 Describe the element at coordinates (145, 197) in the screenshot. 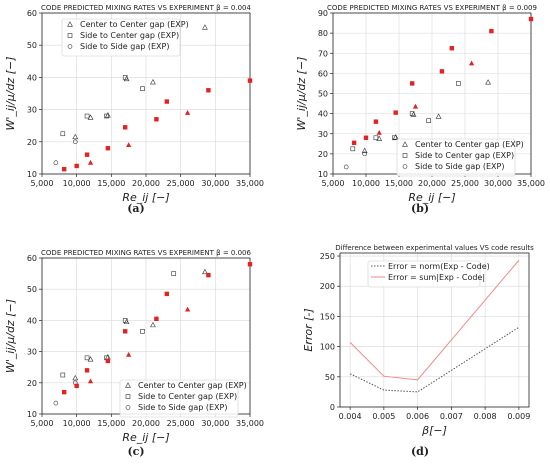

I see `x-axis-label: Re_ij [−]` at that location.